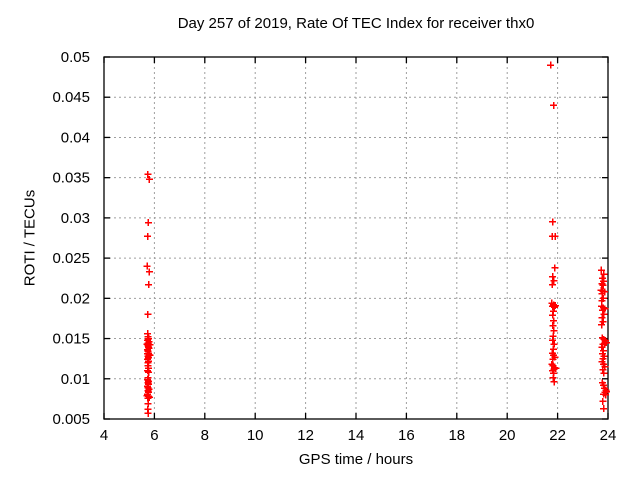 Image resolution: width=640 pixels, height=480 pixels. I want to click on y-tick-label: 0.045, so click(71, 97).